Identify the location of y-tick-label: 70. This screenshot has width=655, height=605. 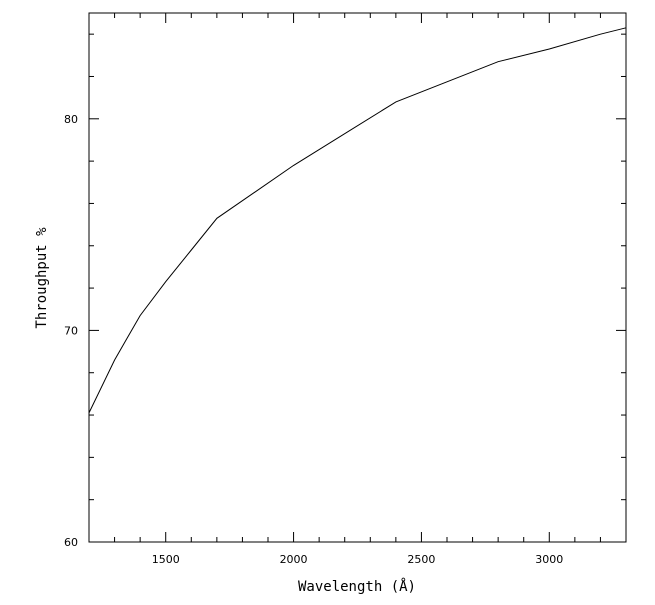
(71, 330).